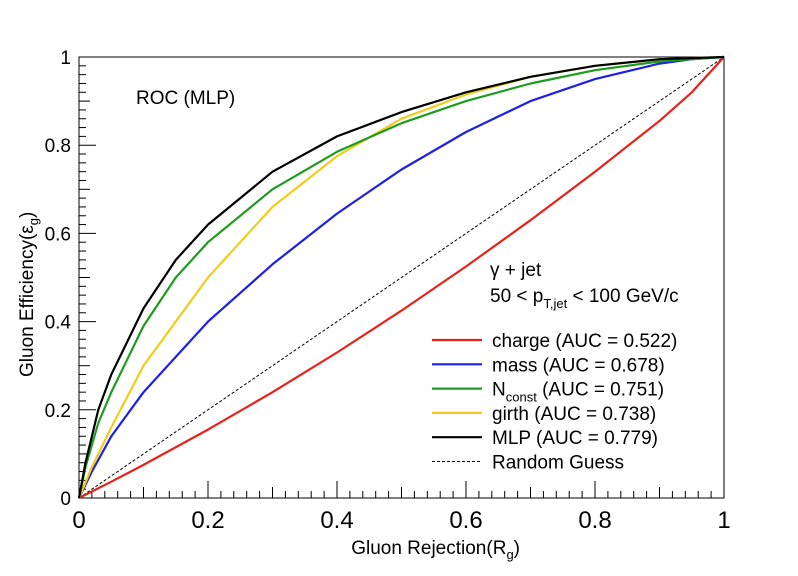 The width and height of the screenshot is (798, 576). What do you see at coordinates (207, 520) in the screenshot?
I see `x-tick-label: 0.2` at bounding box center [207, 520].